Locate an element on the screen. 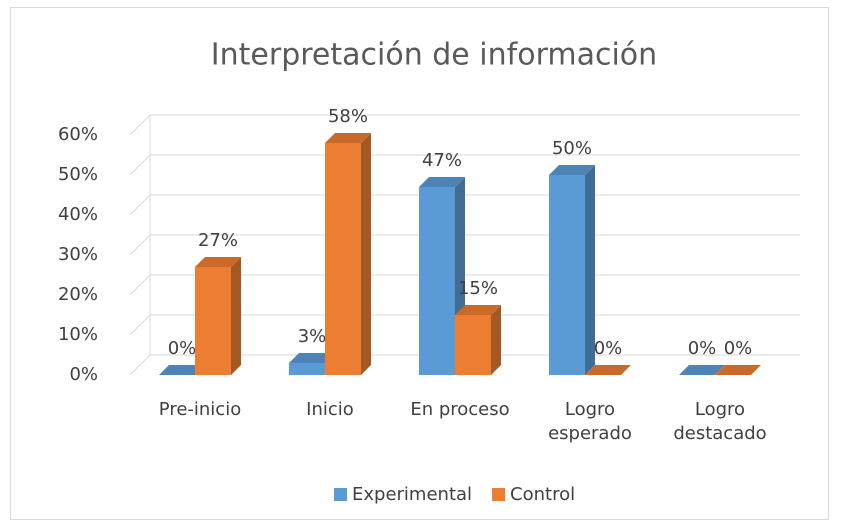  y-tick-label: 10% is located at coordinates (78, 334).